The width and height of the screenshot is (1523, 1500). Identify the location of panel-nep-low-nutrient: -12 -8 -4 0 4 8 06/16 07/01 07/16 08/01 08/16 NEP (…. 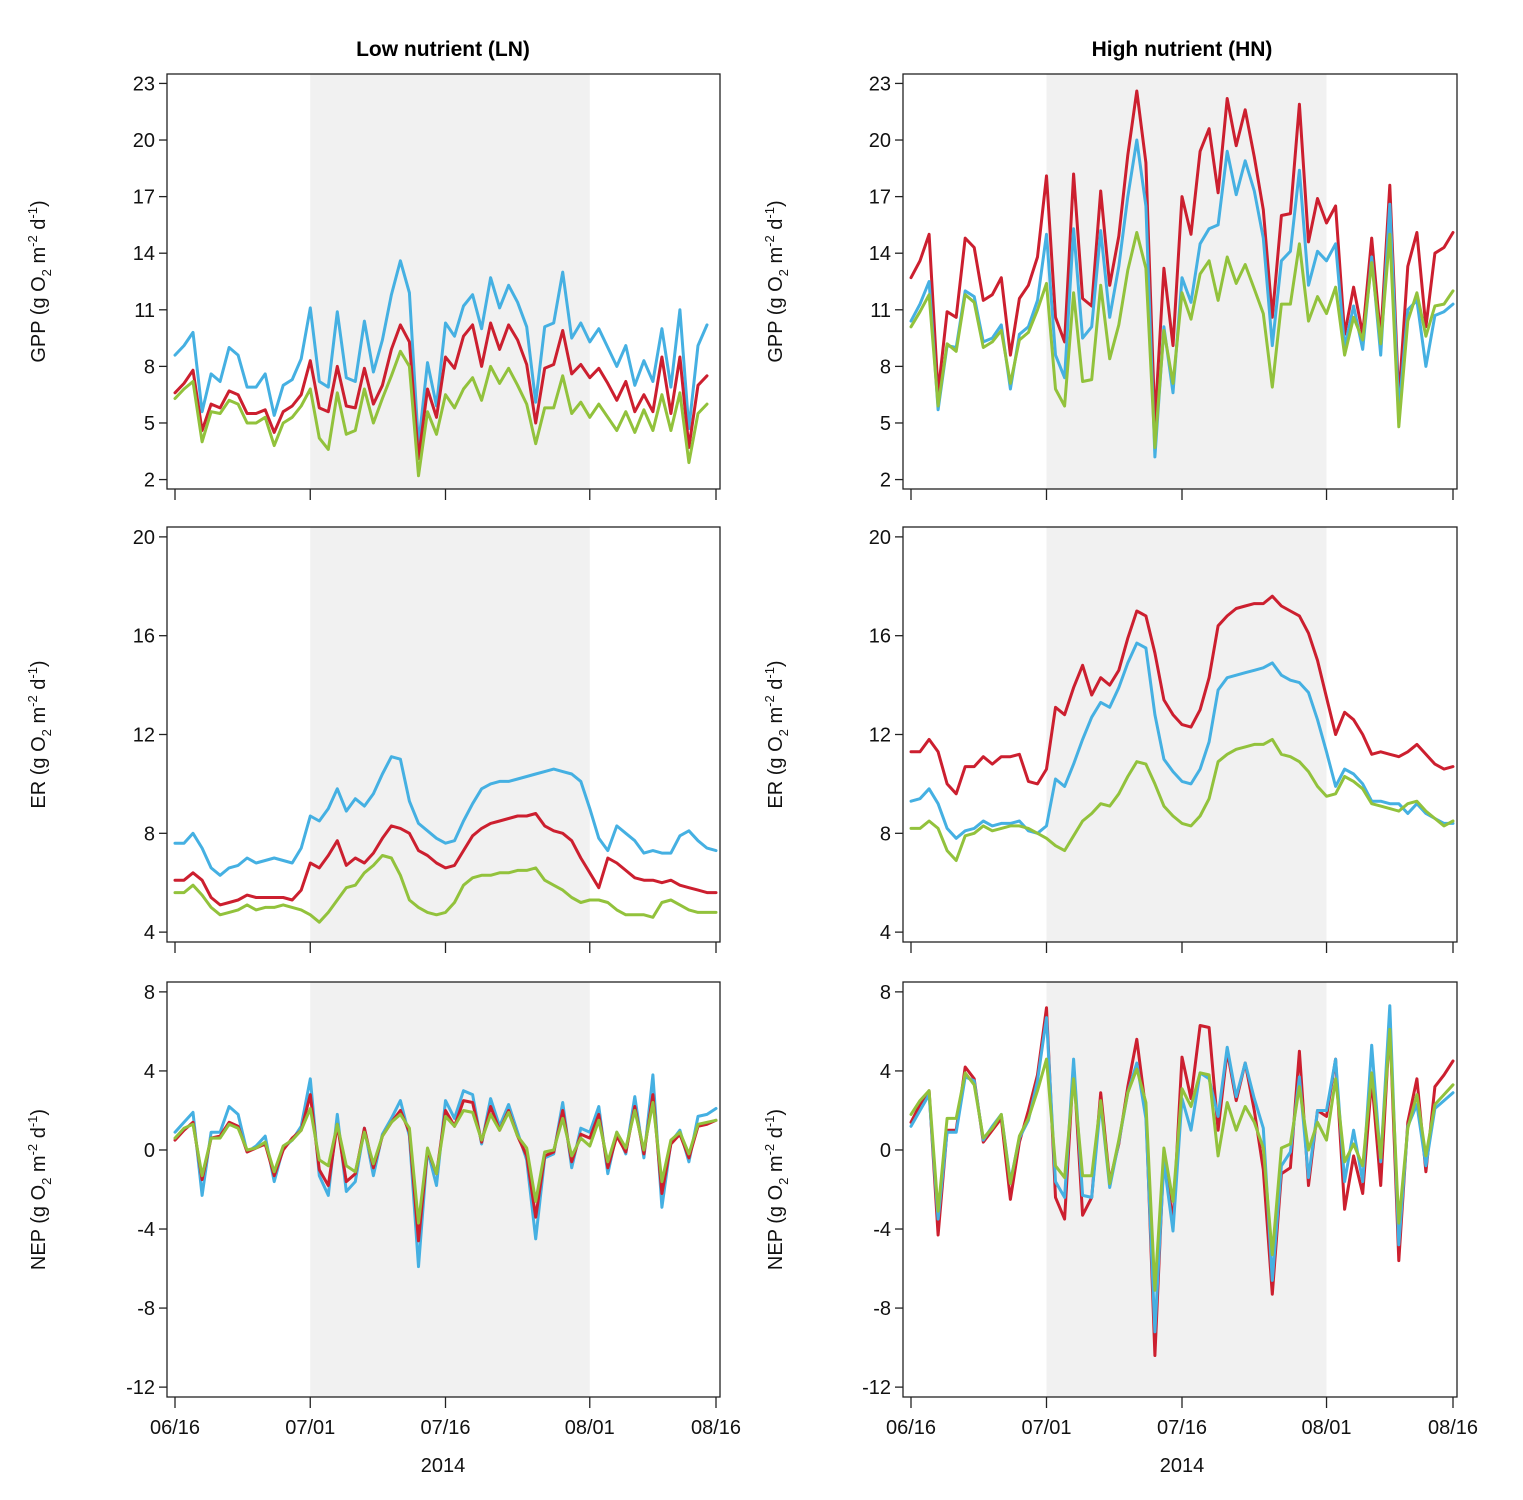
(383, 1210).